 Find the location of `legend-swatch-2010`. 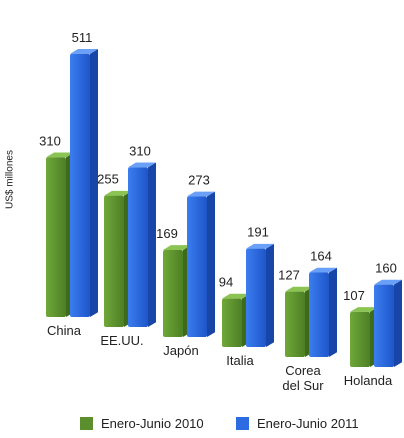

legend-swatch-2010 is located at coordinates (86, 423).